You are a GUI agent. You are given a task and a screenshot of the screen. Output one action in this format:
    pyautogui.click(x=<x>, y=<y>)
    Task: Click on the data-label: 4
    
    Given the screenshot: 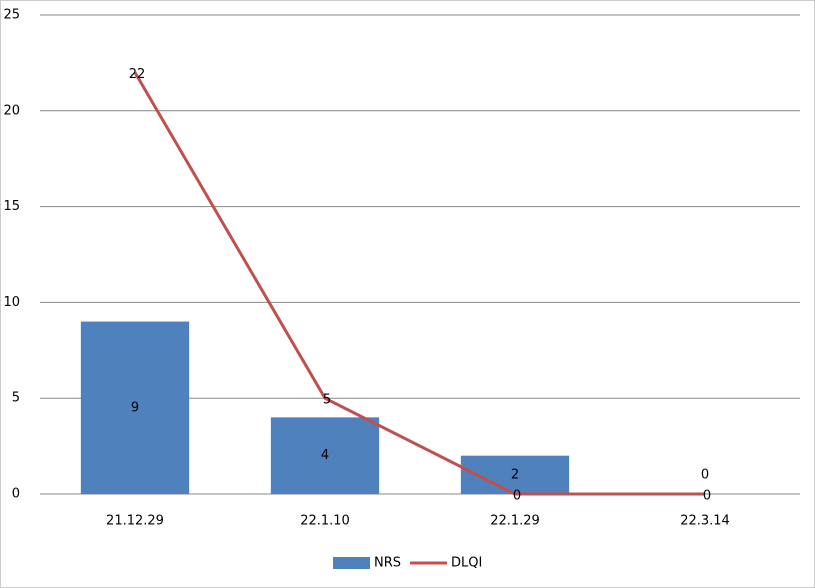 What is the action you would take?
    pyautogui.click(x=325, y=455)
    